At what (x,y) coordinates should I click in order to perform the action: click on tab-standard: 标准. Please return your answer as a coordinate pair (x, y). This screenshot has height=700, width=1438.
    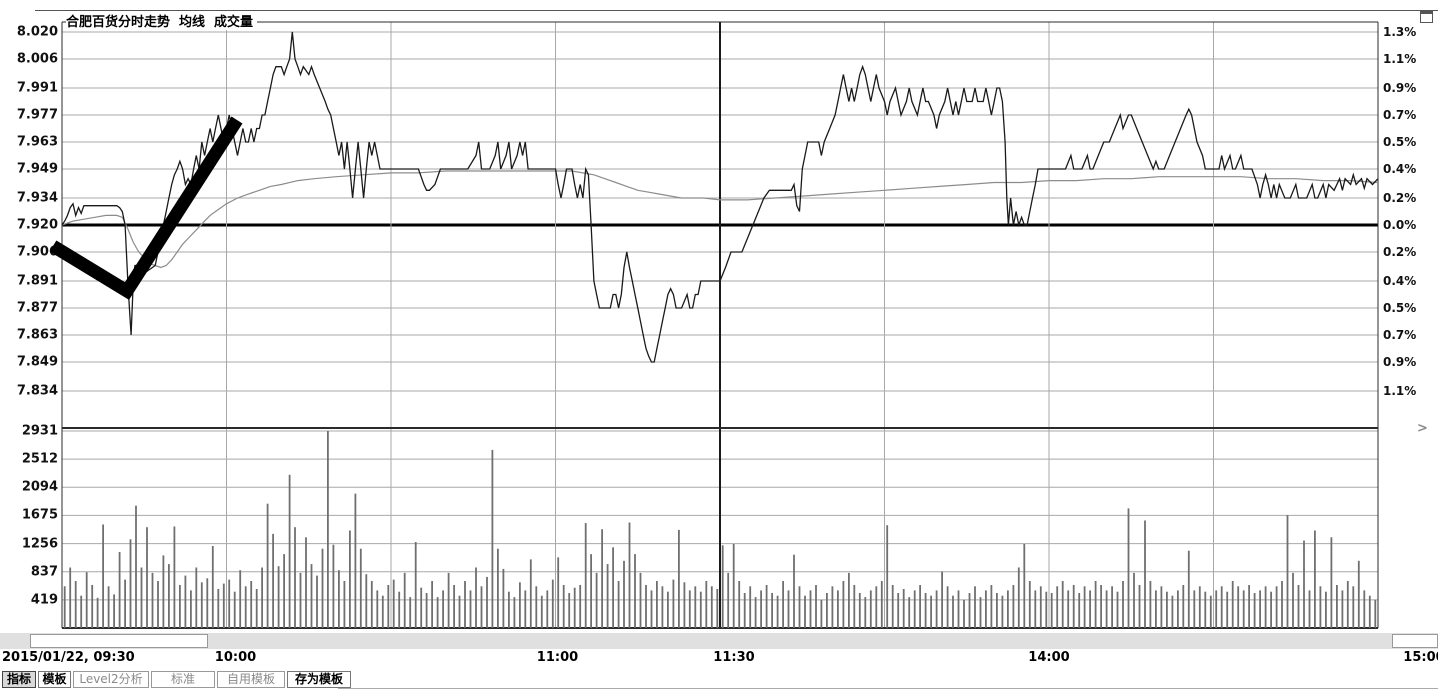
    Looking at the image, I should click on (183, 679).